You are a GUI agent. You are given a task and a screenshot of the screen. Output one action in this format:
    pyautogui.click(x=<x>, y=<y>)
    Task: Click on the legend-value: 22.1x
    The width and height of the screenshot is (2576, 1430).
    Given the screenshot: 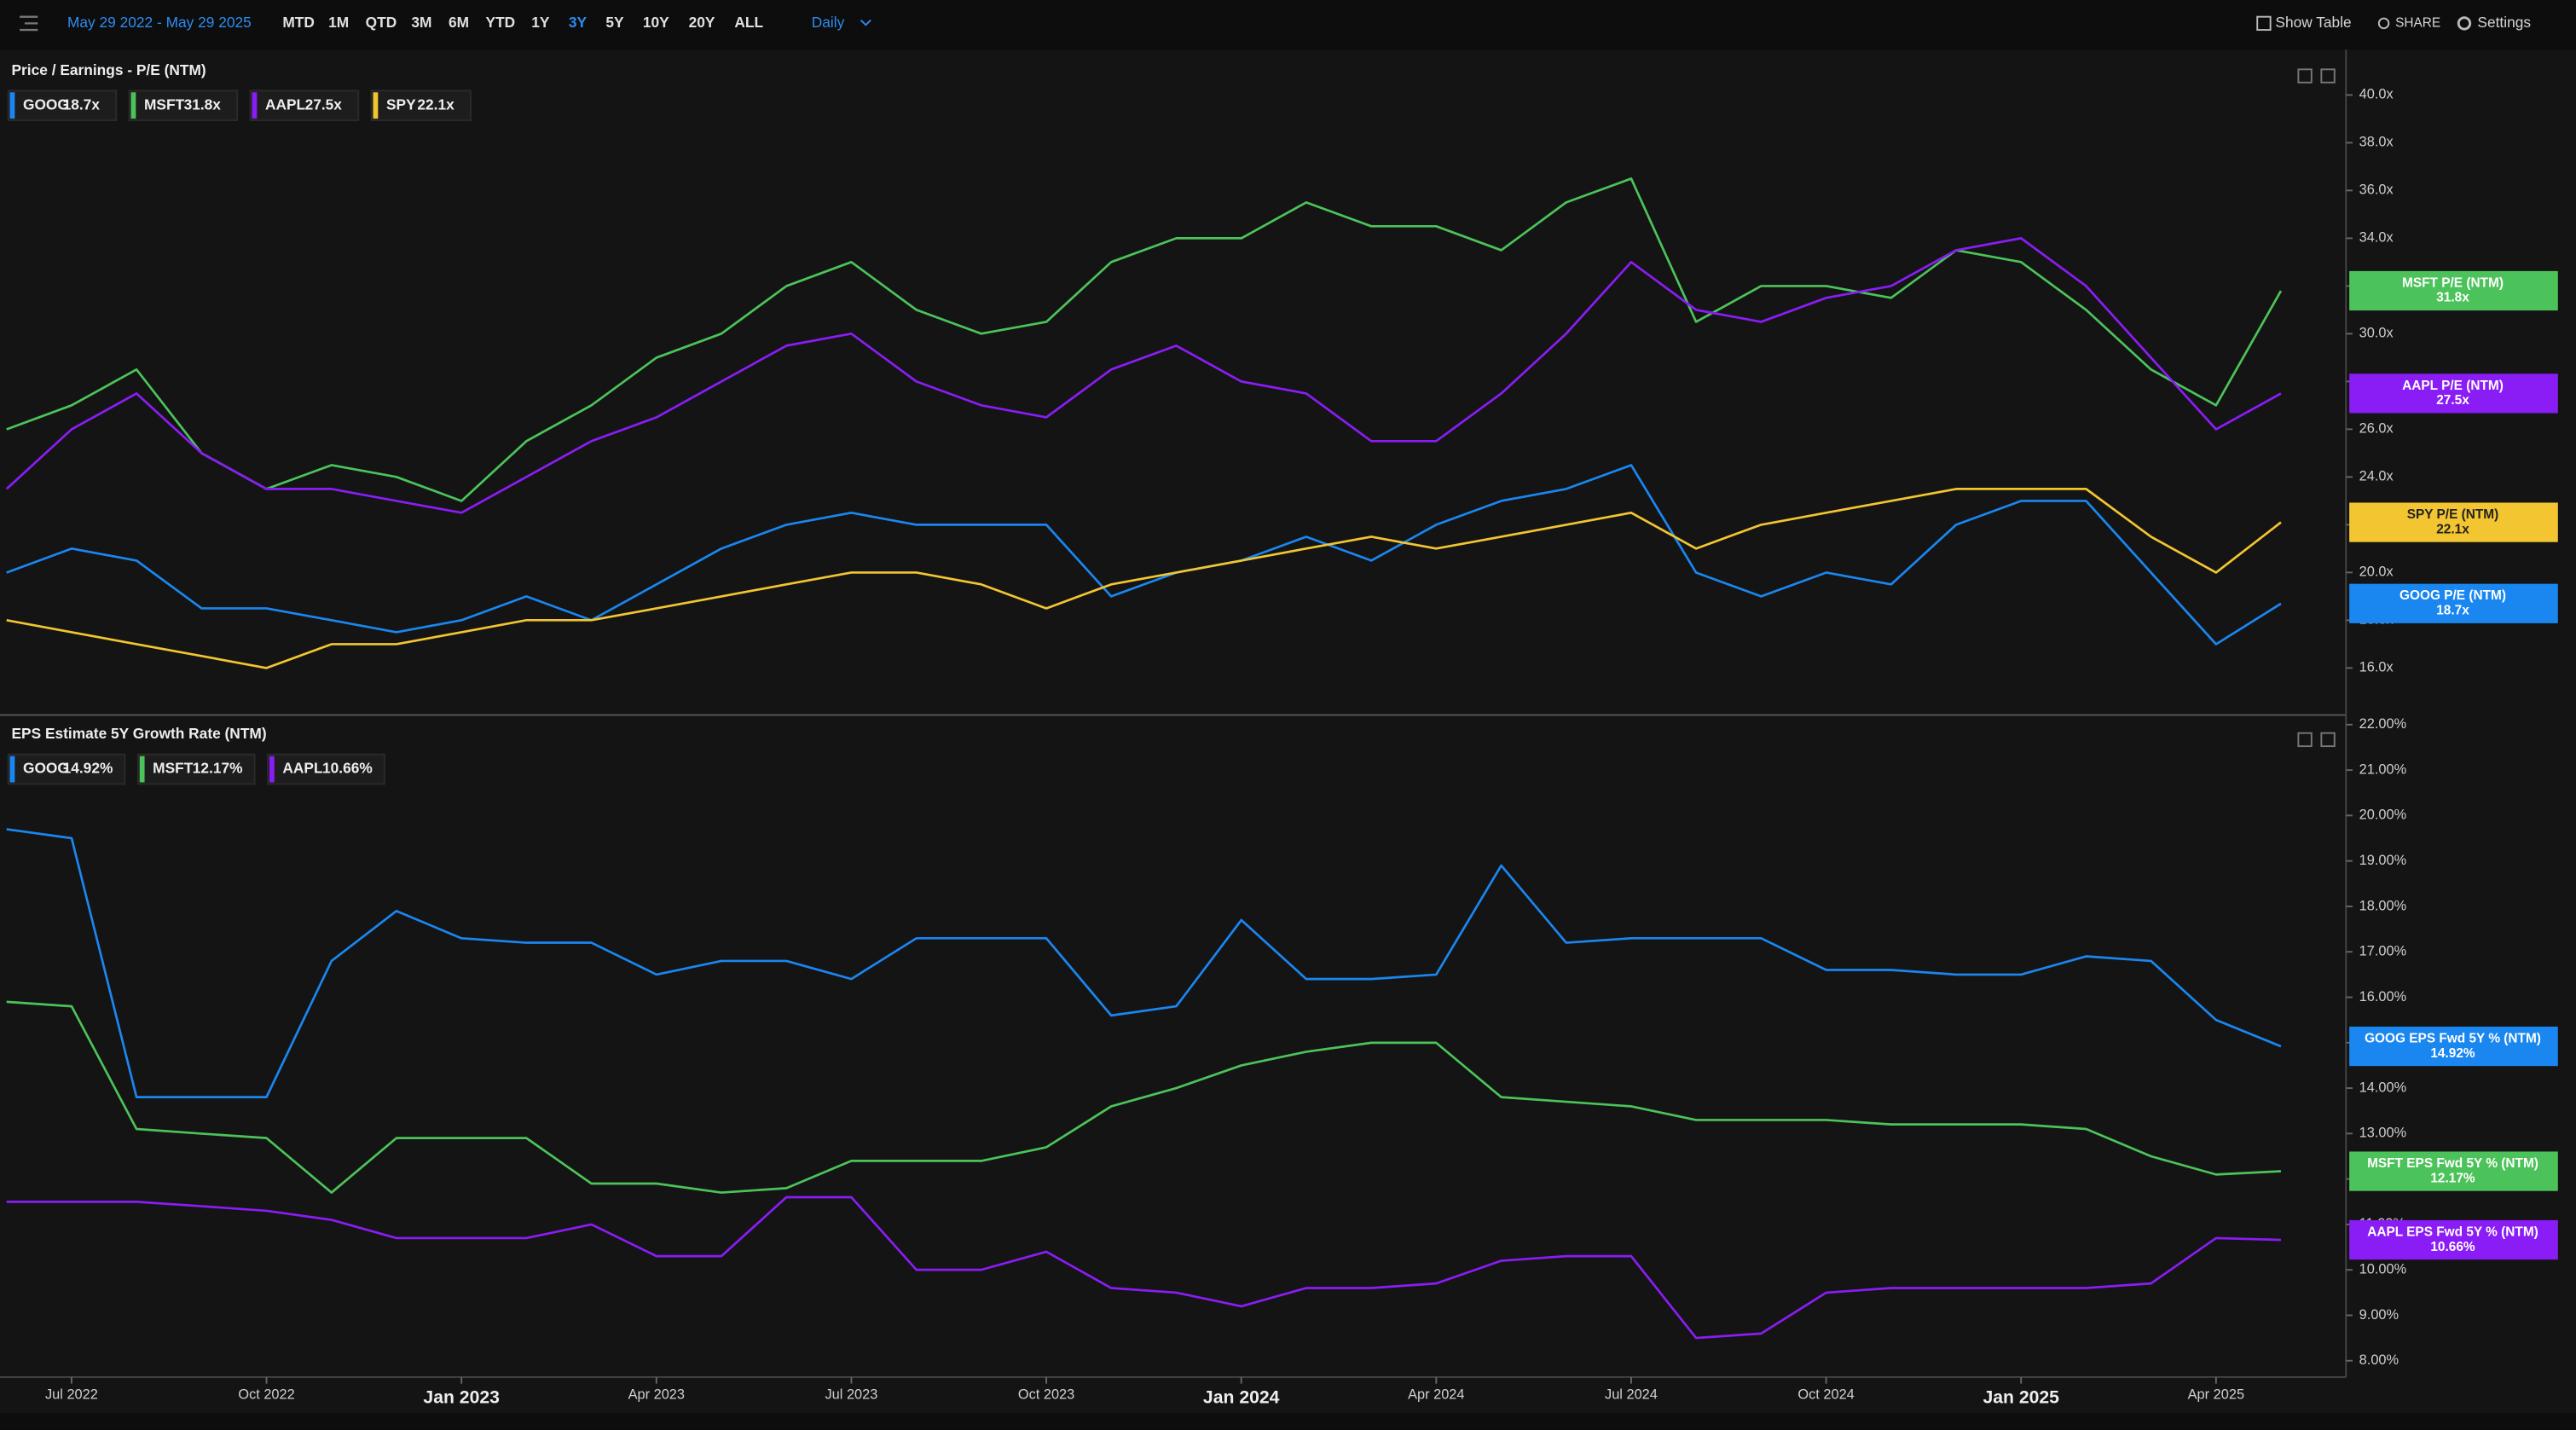 What is the action you would take?
    pyautogui.click(x=435, y=104)
    